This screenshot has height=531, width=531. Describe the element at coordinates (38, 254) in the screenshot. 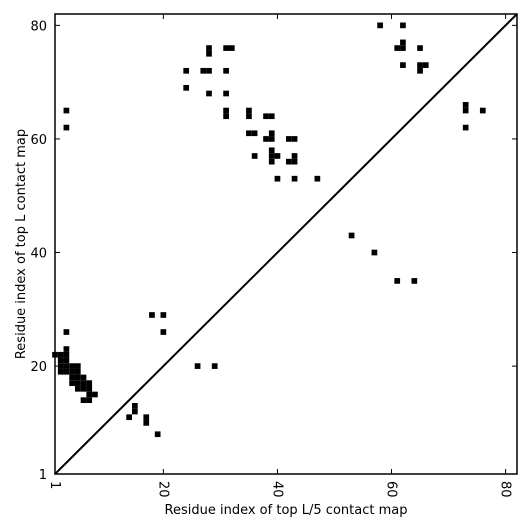

I see `y-tick-label: 40` at that location.